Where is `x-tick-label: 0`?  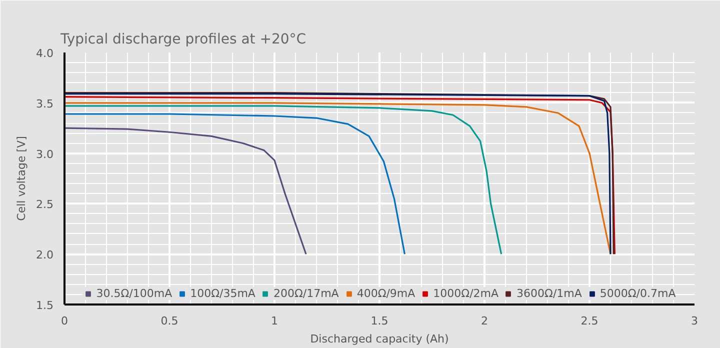
x-tick-label: 0 is located at coordinates (64, 321).